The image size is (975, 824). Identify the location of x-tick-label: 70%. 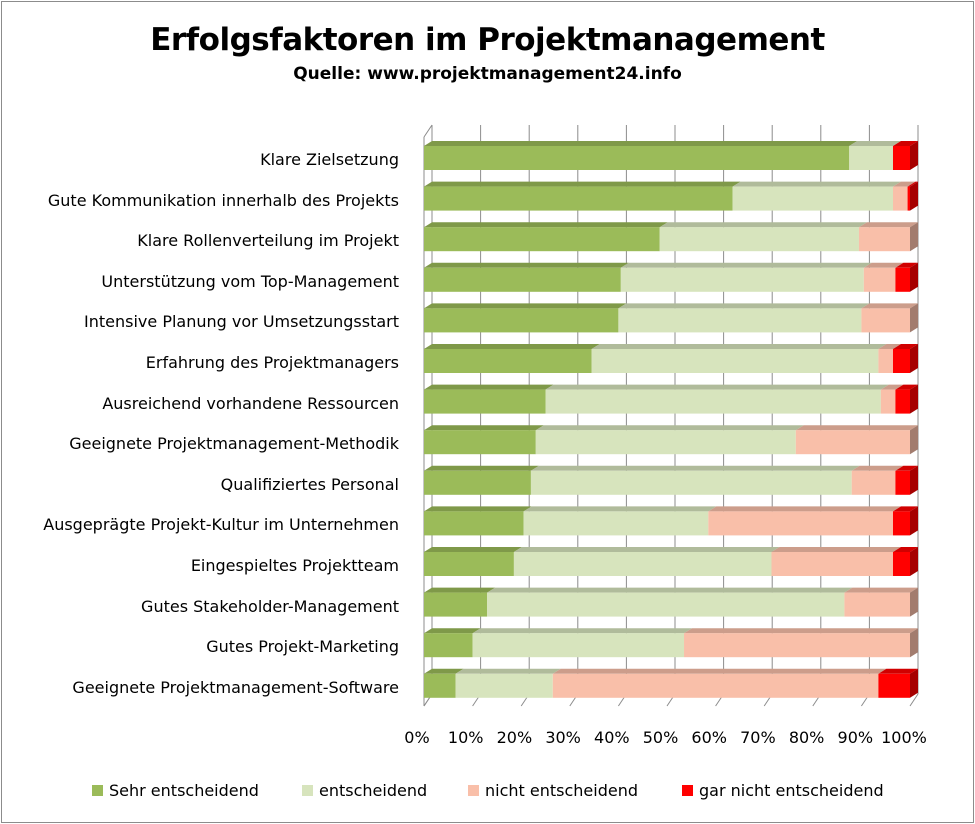
(758, 737).